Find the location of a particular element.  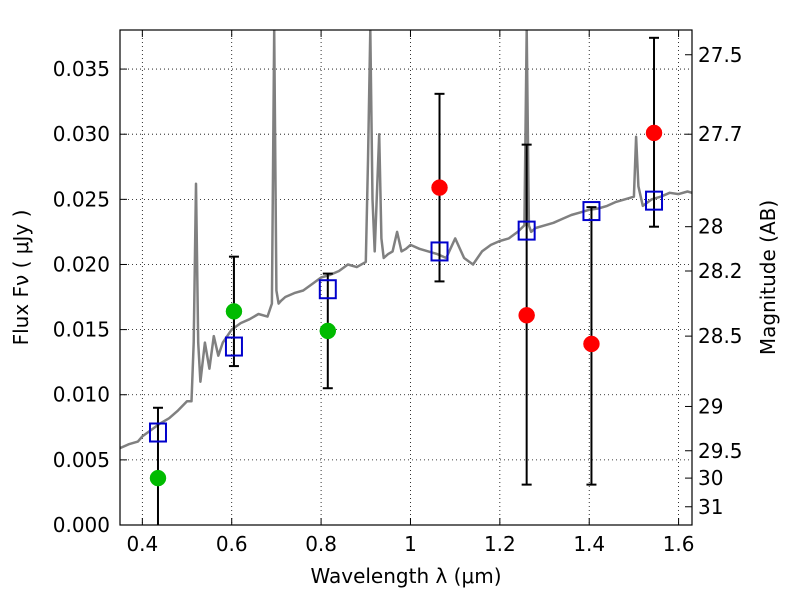

x-tick-label: 0.4 is located at coordinates (142, 544).